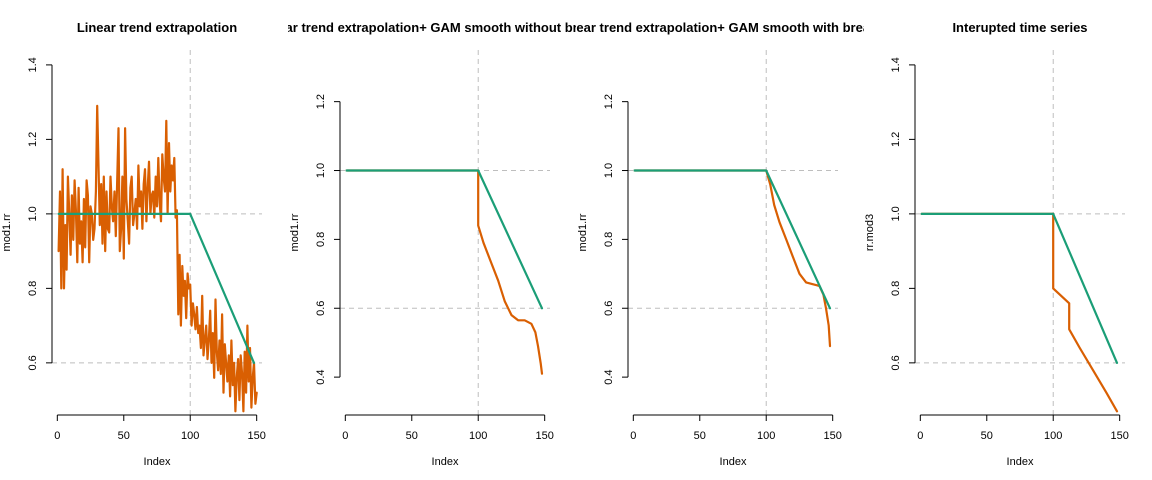  What do you see at coordinates (1019, 27) in the screenshot?
I see `chart-title: Interupted time series` at bounding box center [1019, 27].